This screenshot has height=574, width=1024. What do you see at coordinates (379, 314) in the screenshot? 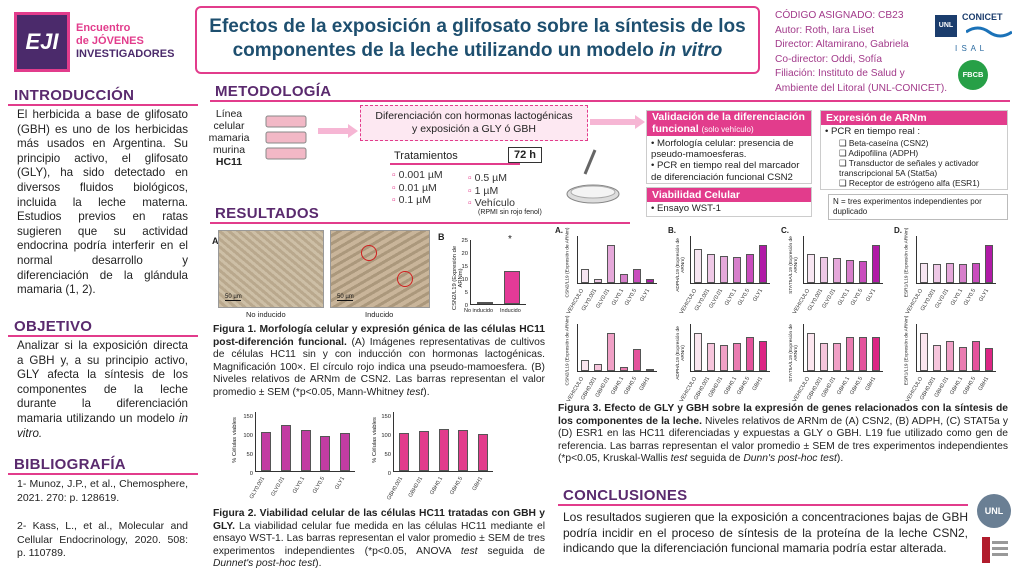
I see `induced-label: Inducido` at bounding box center [379, 314].